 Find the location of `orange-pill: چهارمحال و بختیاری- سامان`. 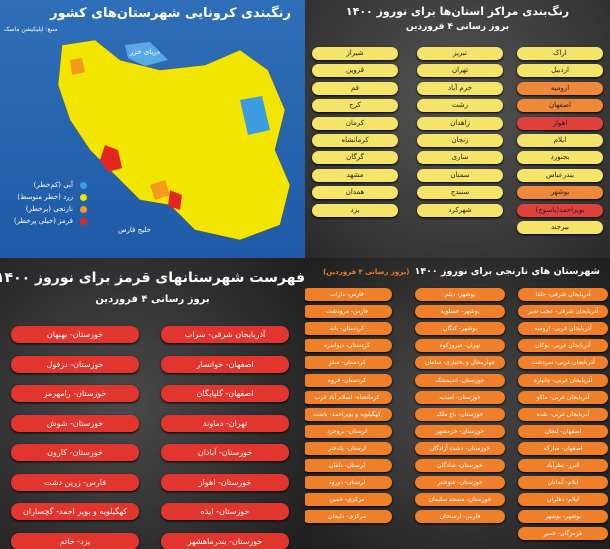

orange-pill: چهارمحال و بختیاری- سامان is located at coordinates (460, 363).